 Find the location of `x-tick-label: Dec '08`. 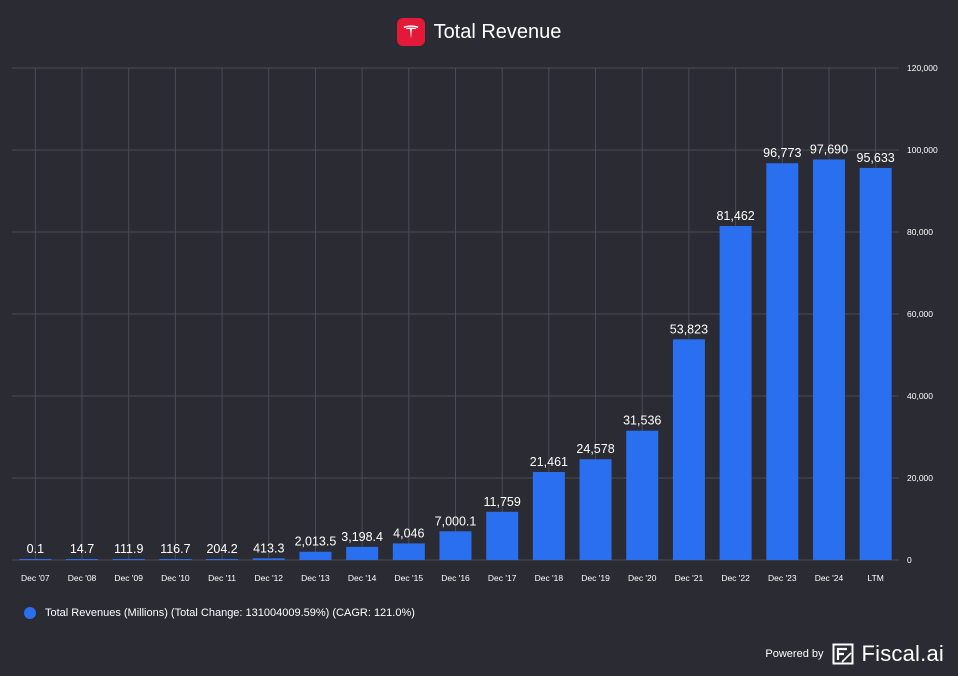

x-tick-label: Dec '08 is located at coordinates (82, 578).